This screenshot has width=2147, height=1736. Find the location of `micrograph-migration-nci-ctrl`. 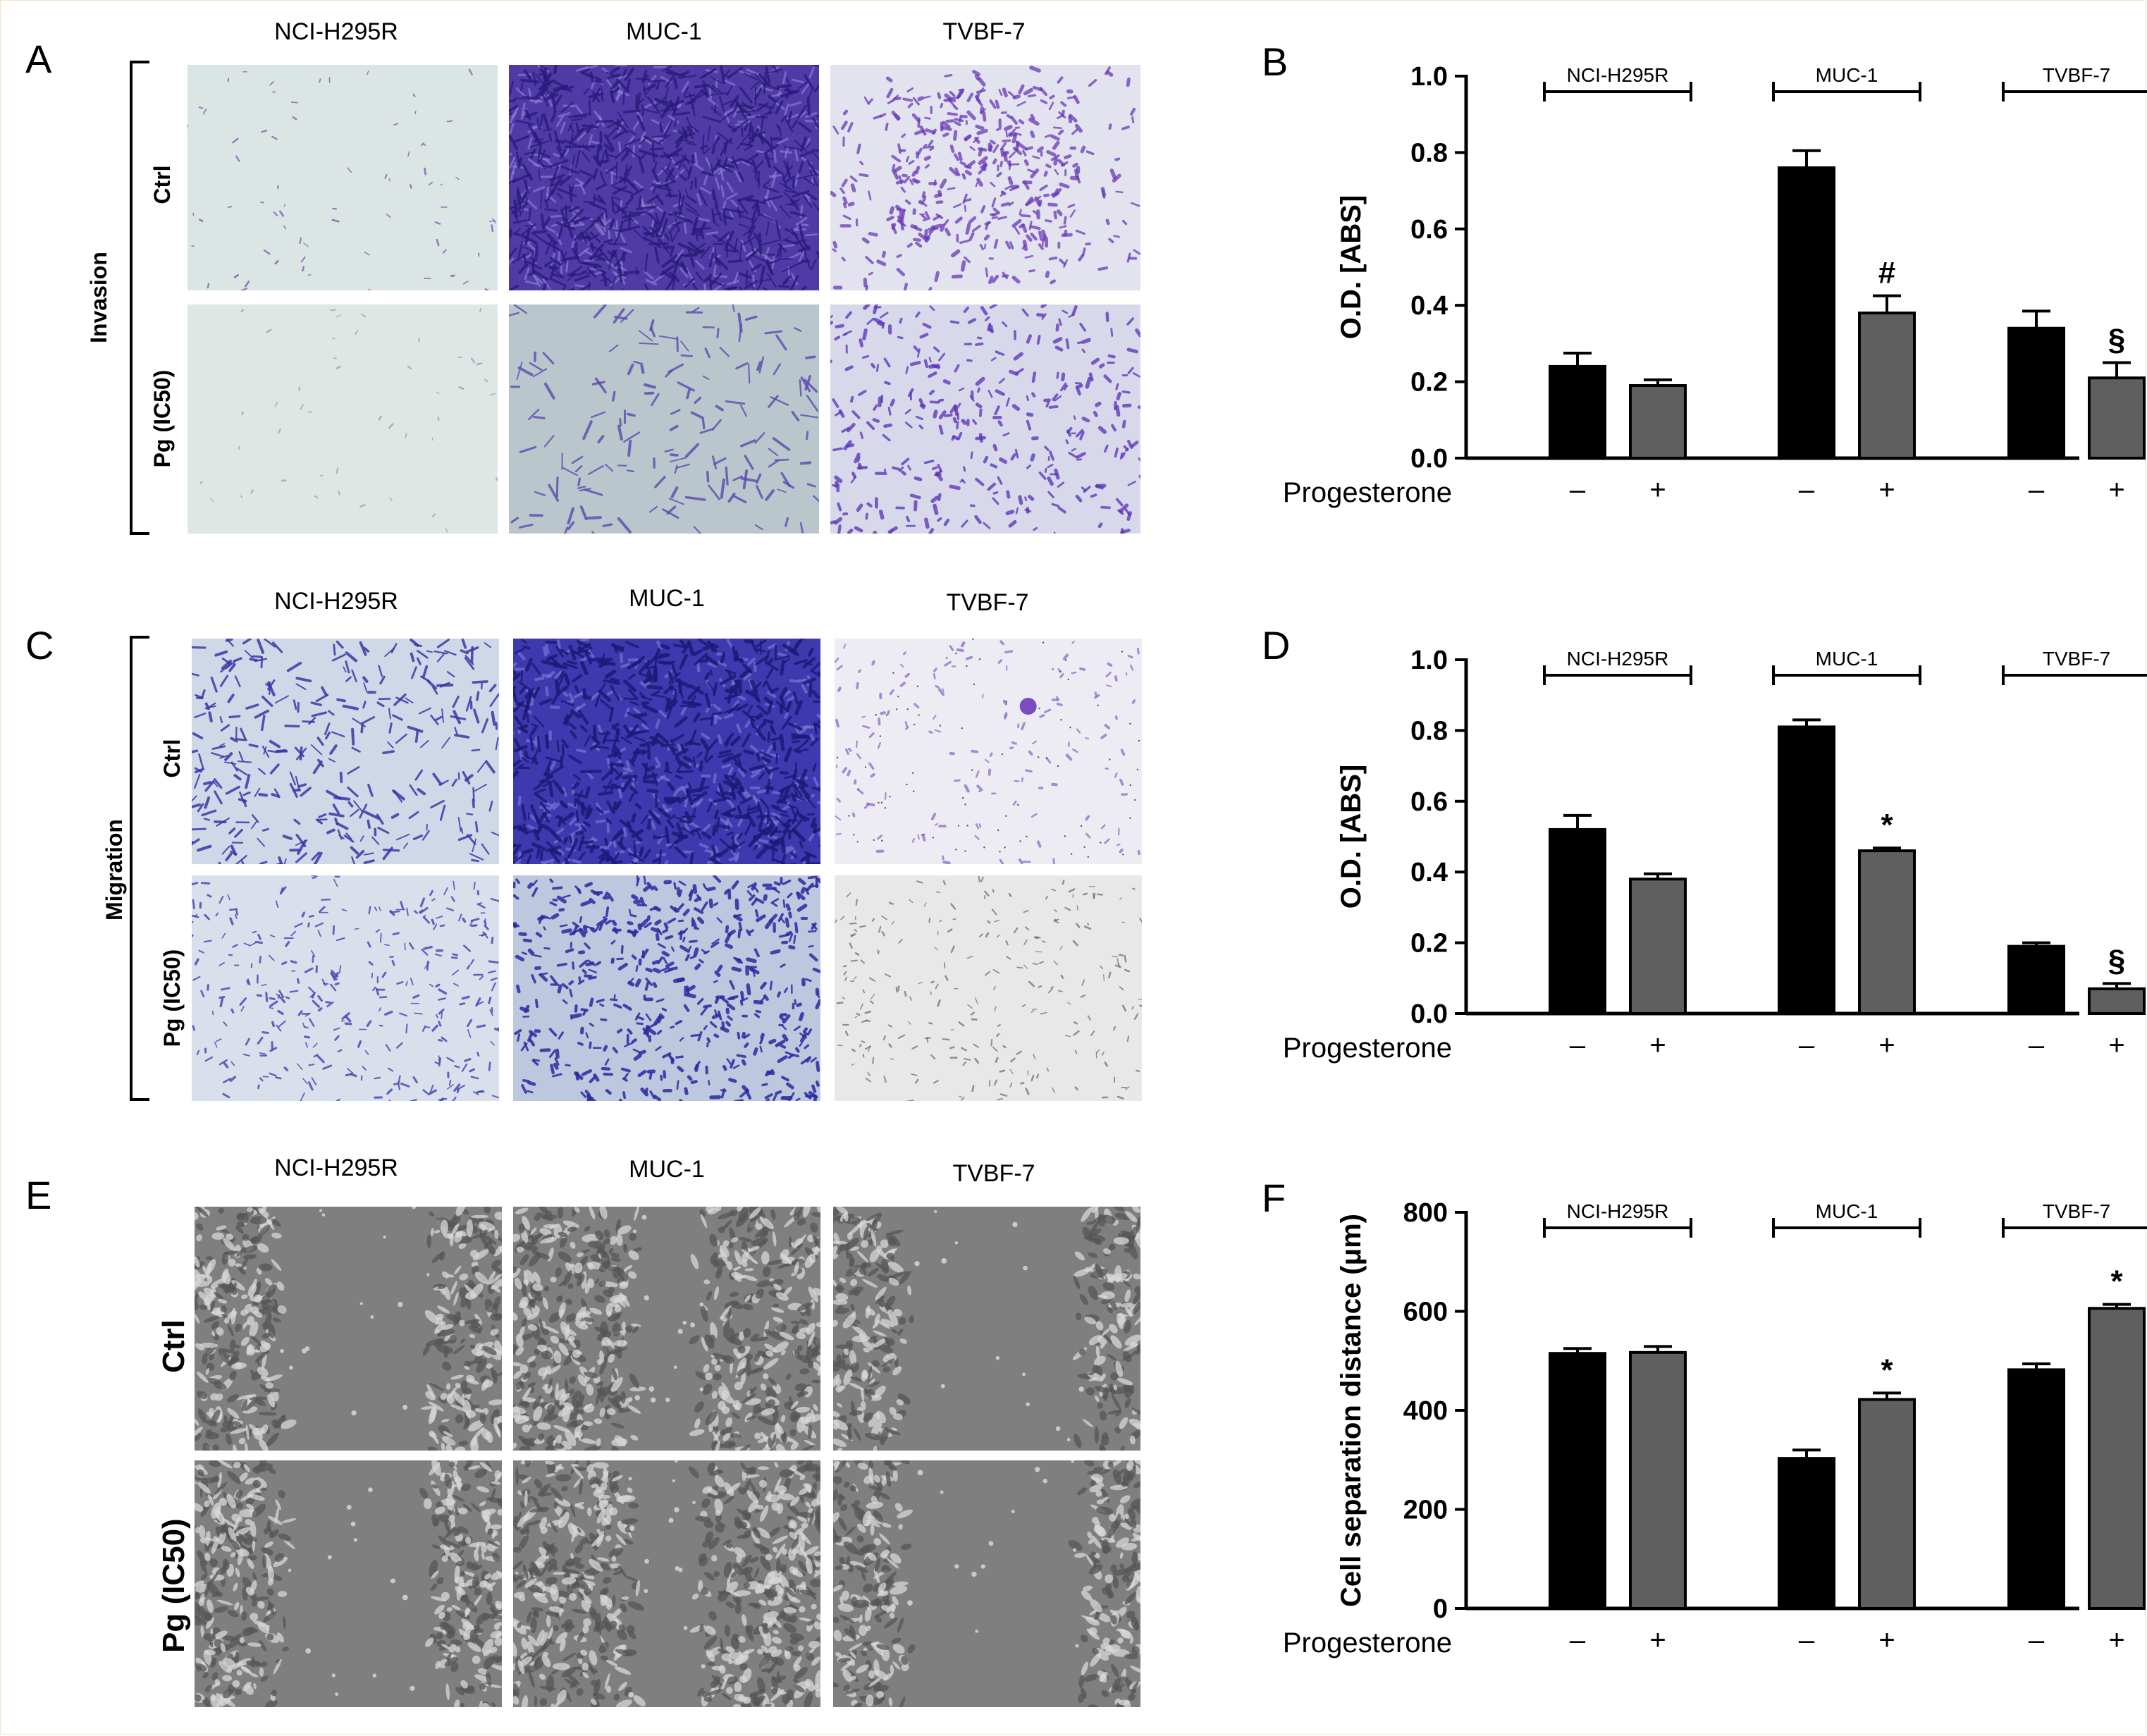

micrograph-migration-nci-ctrl is located at coordinates (345, 751).